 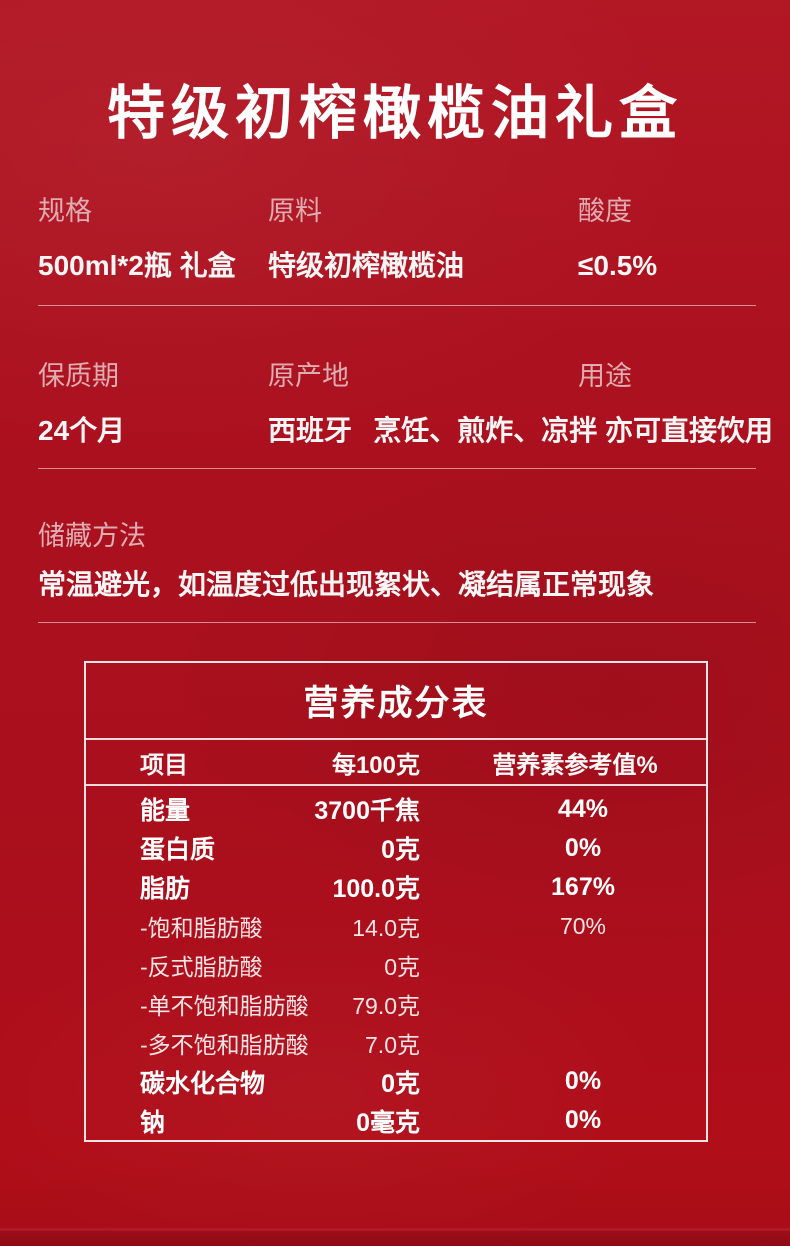 What do you see at coordinates (396, 701) in the screenshot?
I see `nutrition-table-title: 营养成分表` at bounding box center [396, 701].